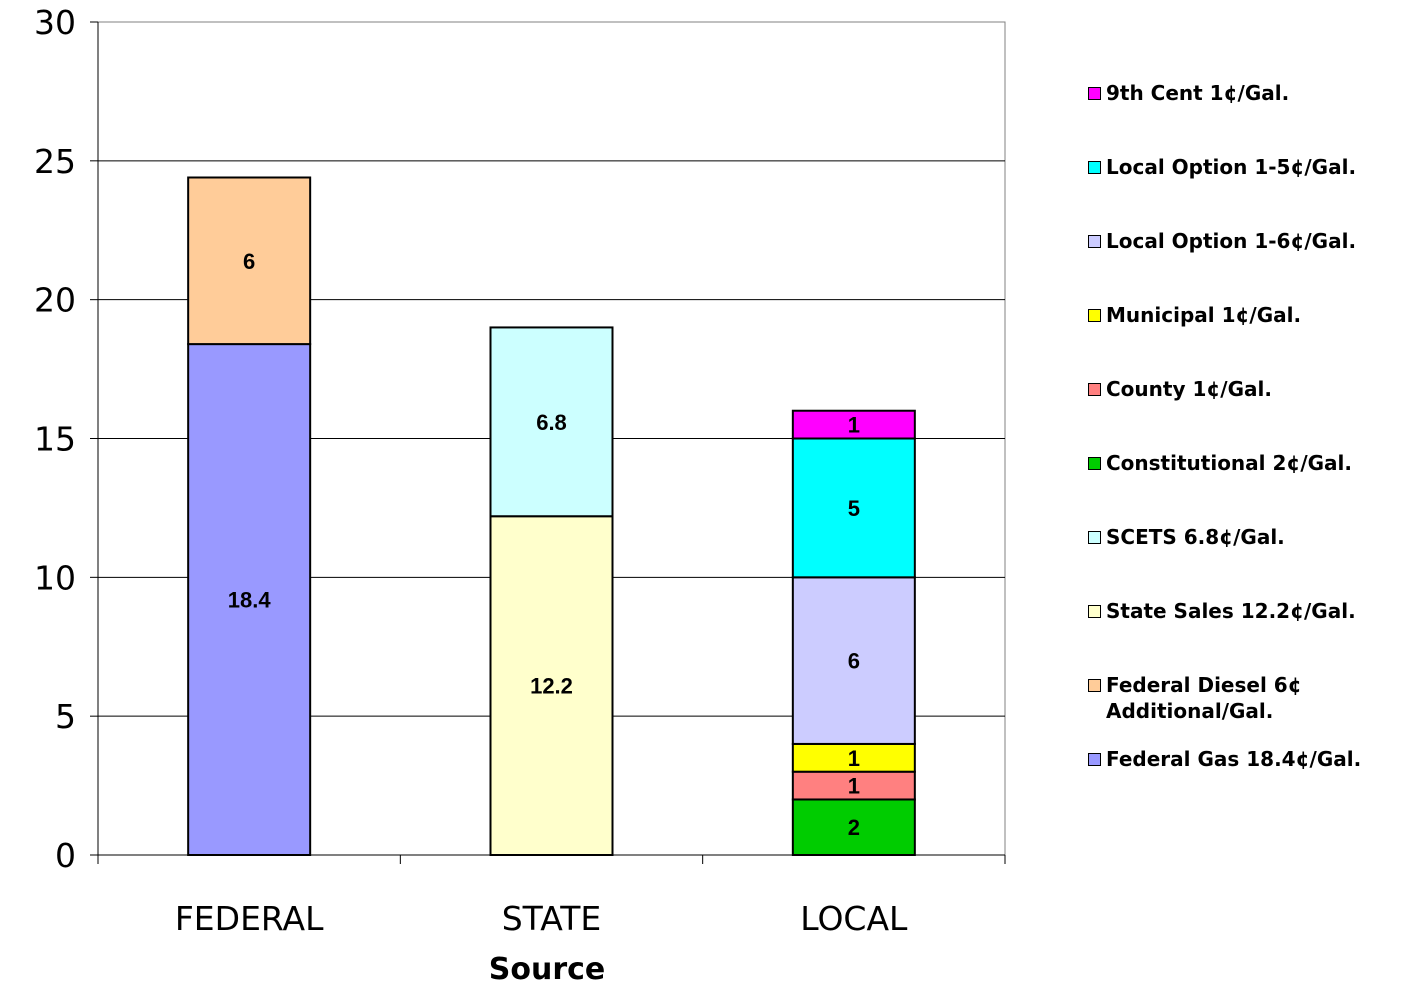  Describe the element at coordinates (55, 439) in the screenshot. I see `y-tick-label: 15` at that location.